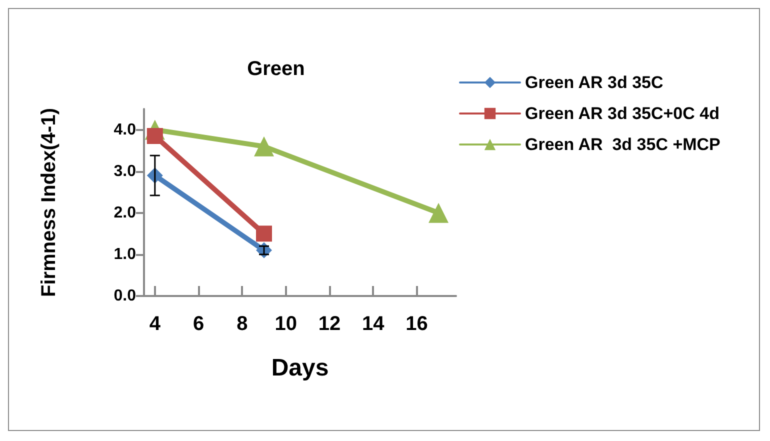 The height and width of the screenshot is (441, 770). What do you see at coordinates (125, 129) in the screenshot?
I see `y-tick-label: 4.0` at bounding box center [125, 129].